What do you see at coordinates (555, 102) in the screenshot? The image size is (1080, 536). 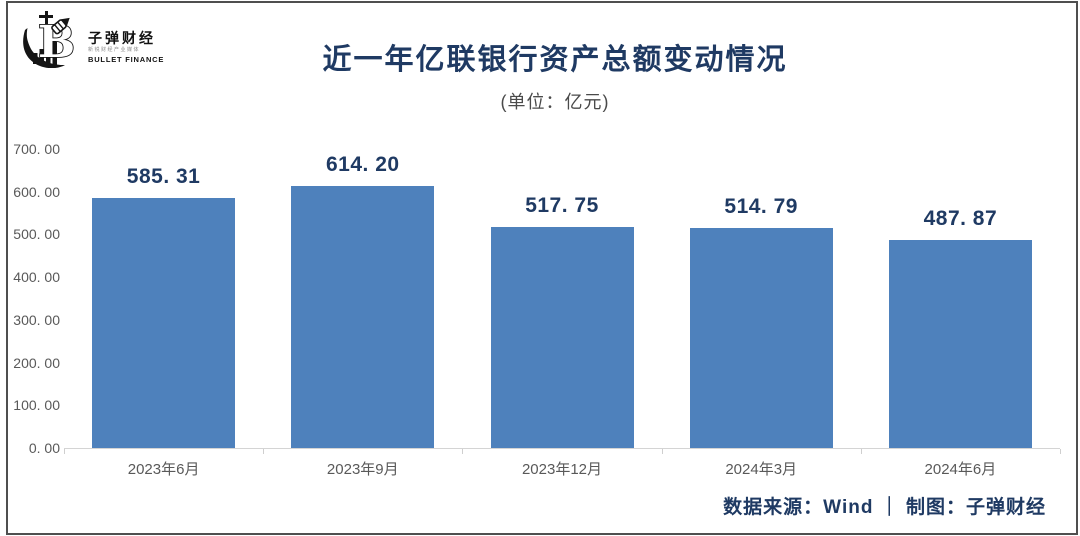 I see `chart-unit-note: (单位：亿元)` at bounding box center [555, 102].